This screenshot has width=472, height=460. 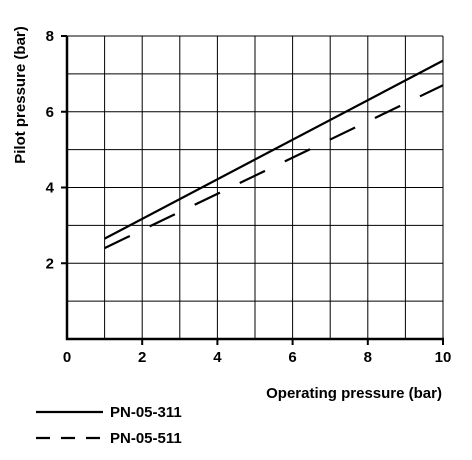 I want to click on y-tick-label: 2, so click(x=50, y=263).